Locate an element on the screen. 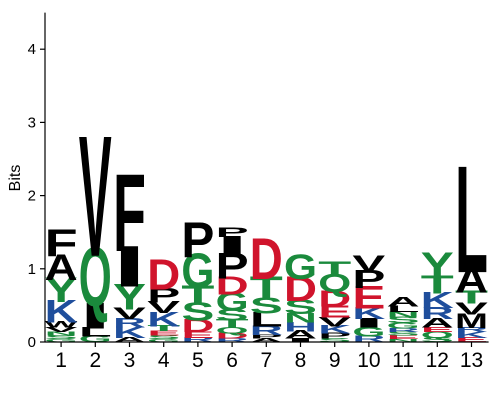 The height and width of the screenshot is (400, 500). logo-letter-glyph: Q is located at coordinates (232, 330).